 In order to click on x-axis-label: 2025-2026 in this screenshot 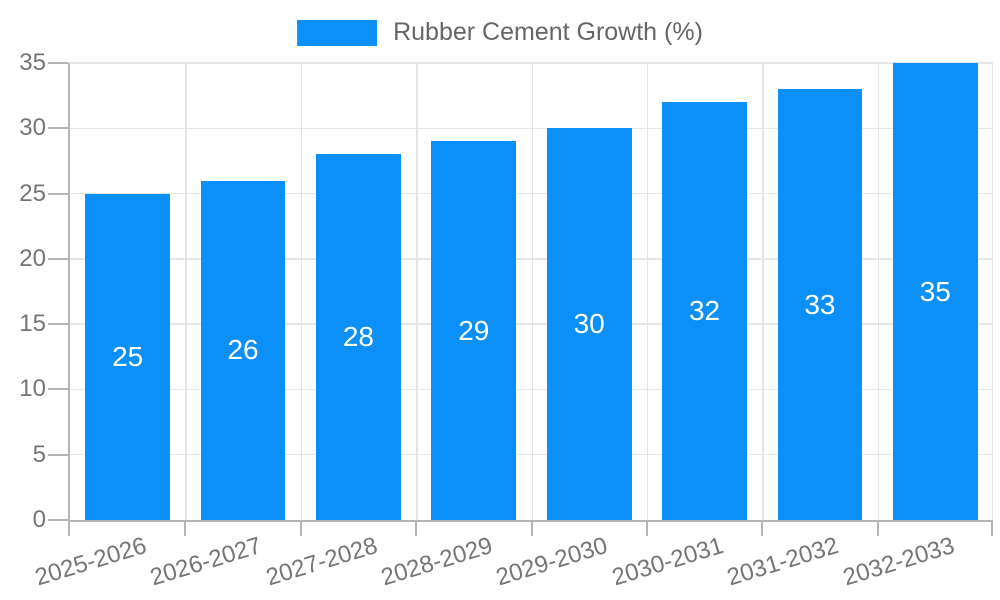, I will do `click(90, 562)`.